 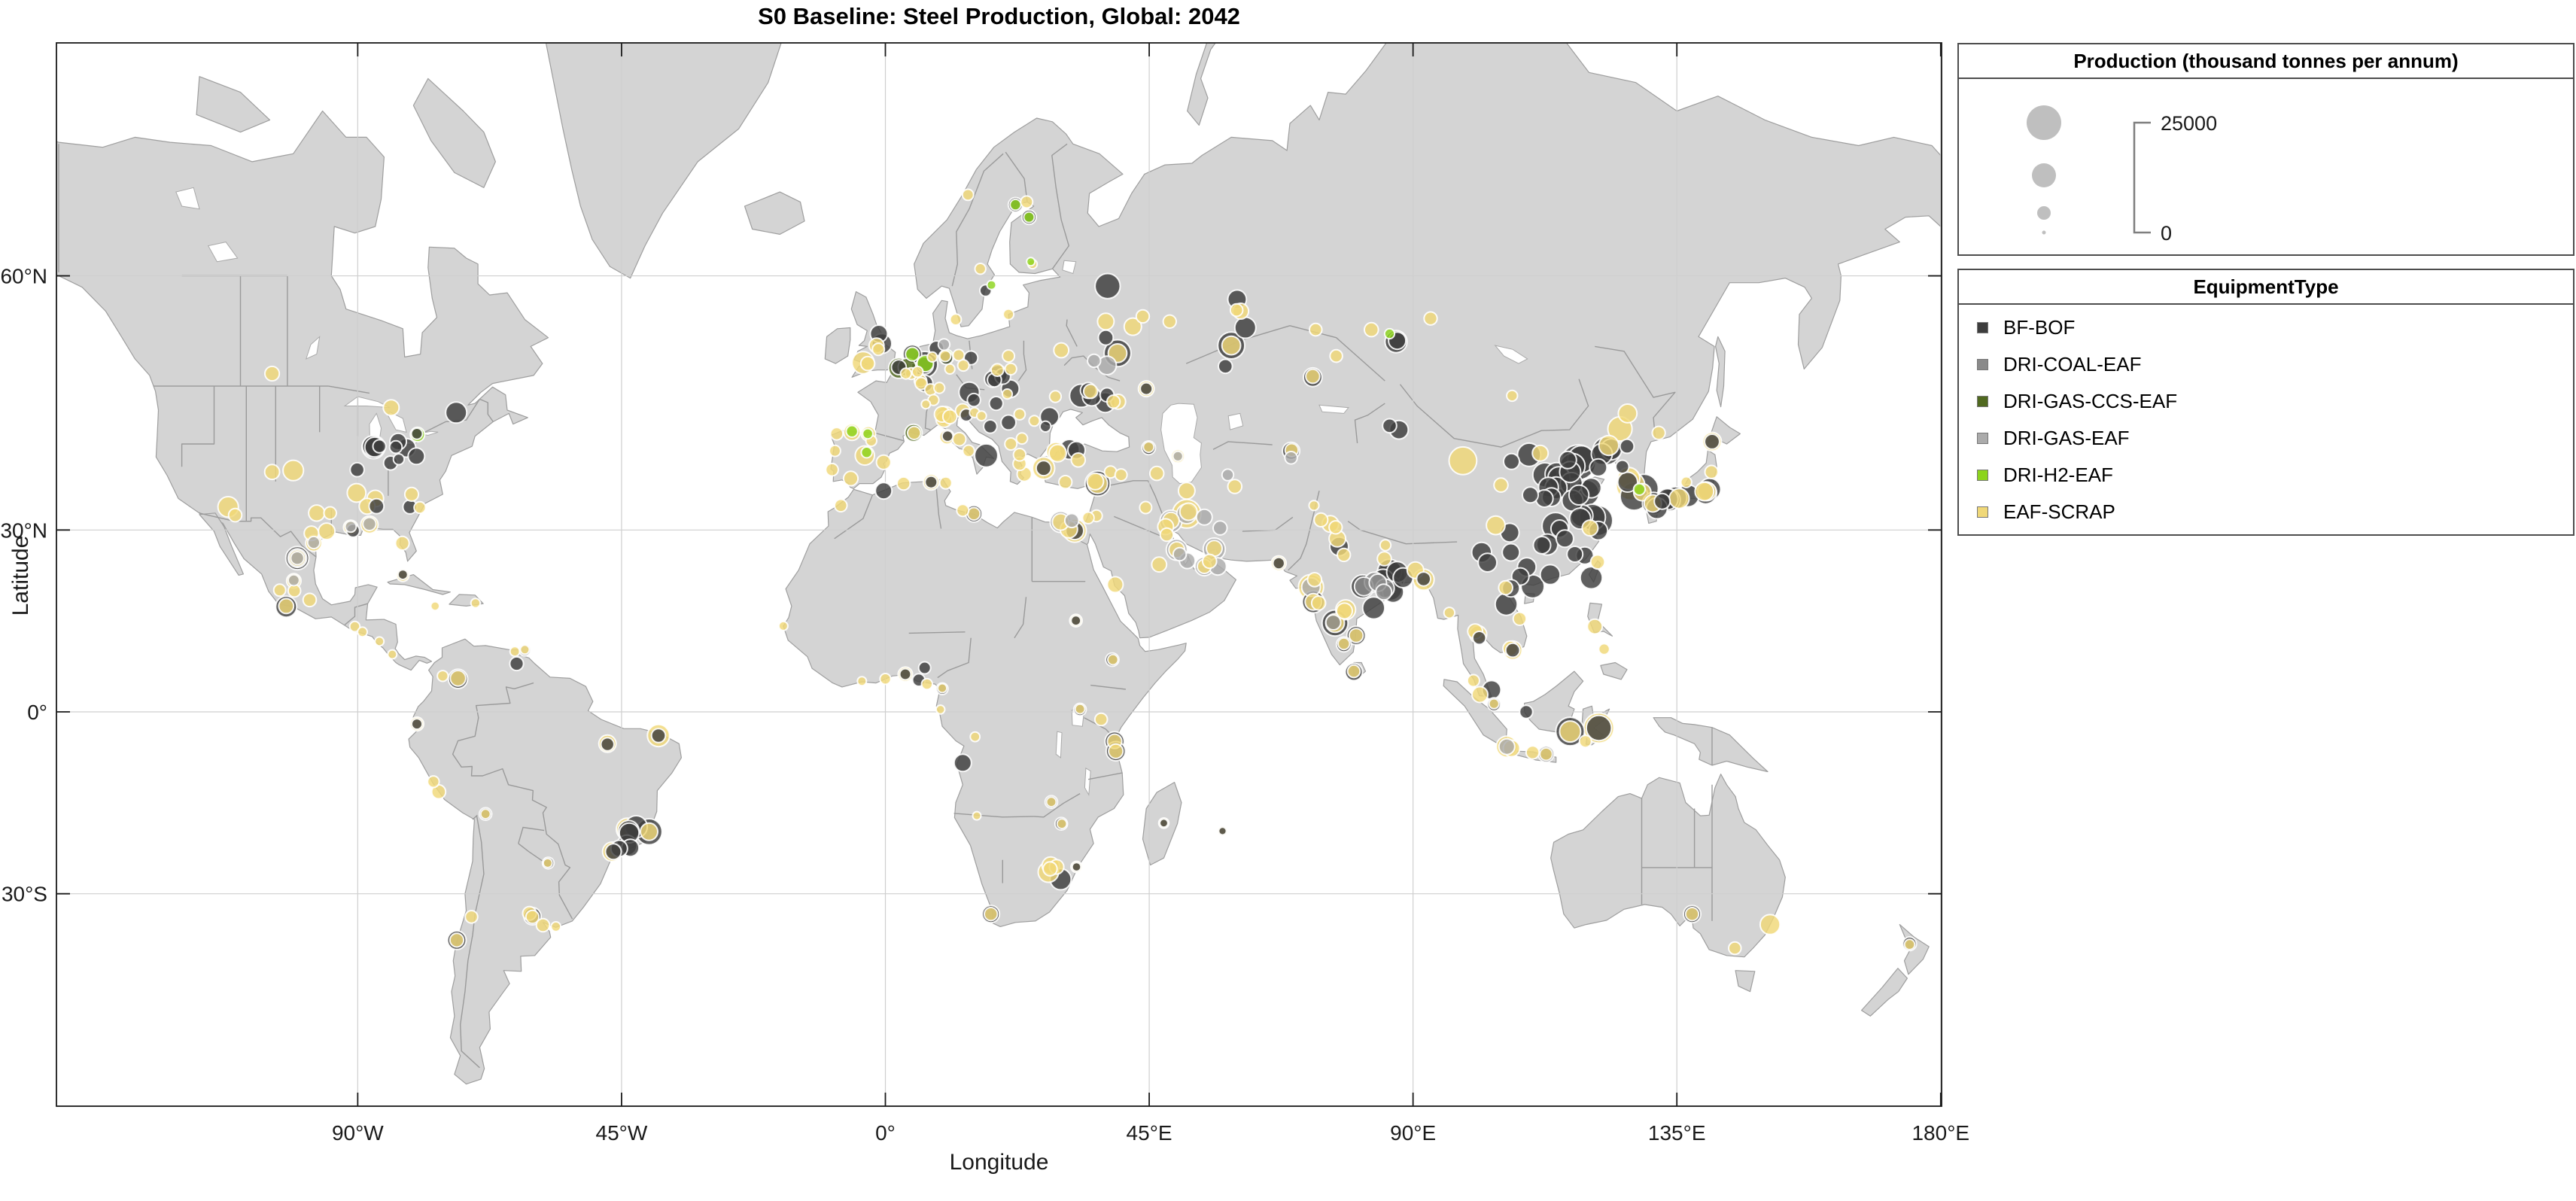 What do you see at coordinates (1413, 1133) in the screenshot?
I see `x-tick-label: 90°E` at bounding box center [1413, 1133].